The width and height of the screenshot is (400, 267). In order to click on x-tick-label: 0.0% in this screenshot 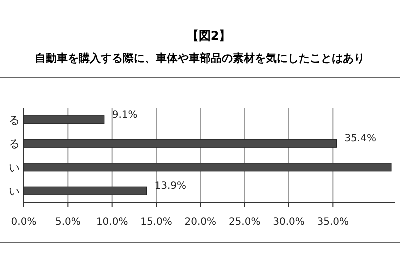, I will do `click(24, 222)`.